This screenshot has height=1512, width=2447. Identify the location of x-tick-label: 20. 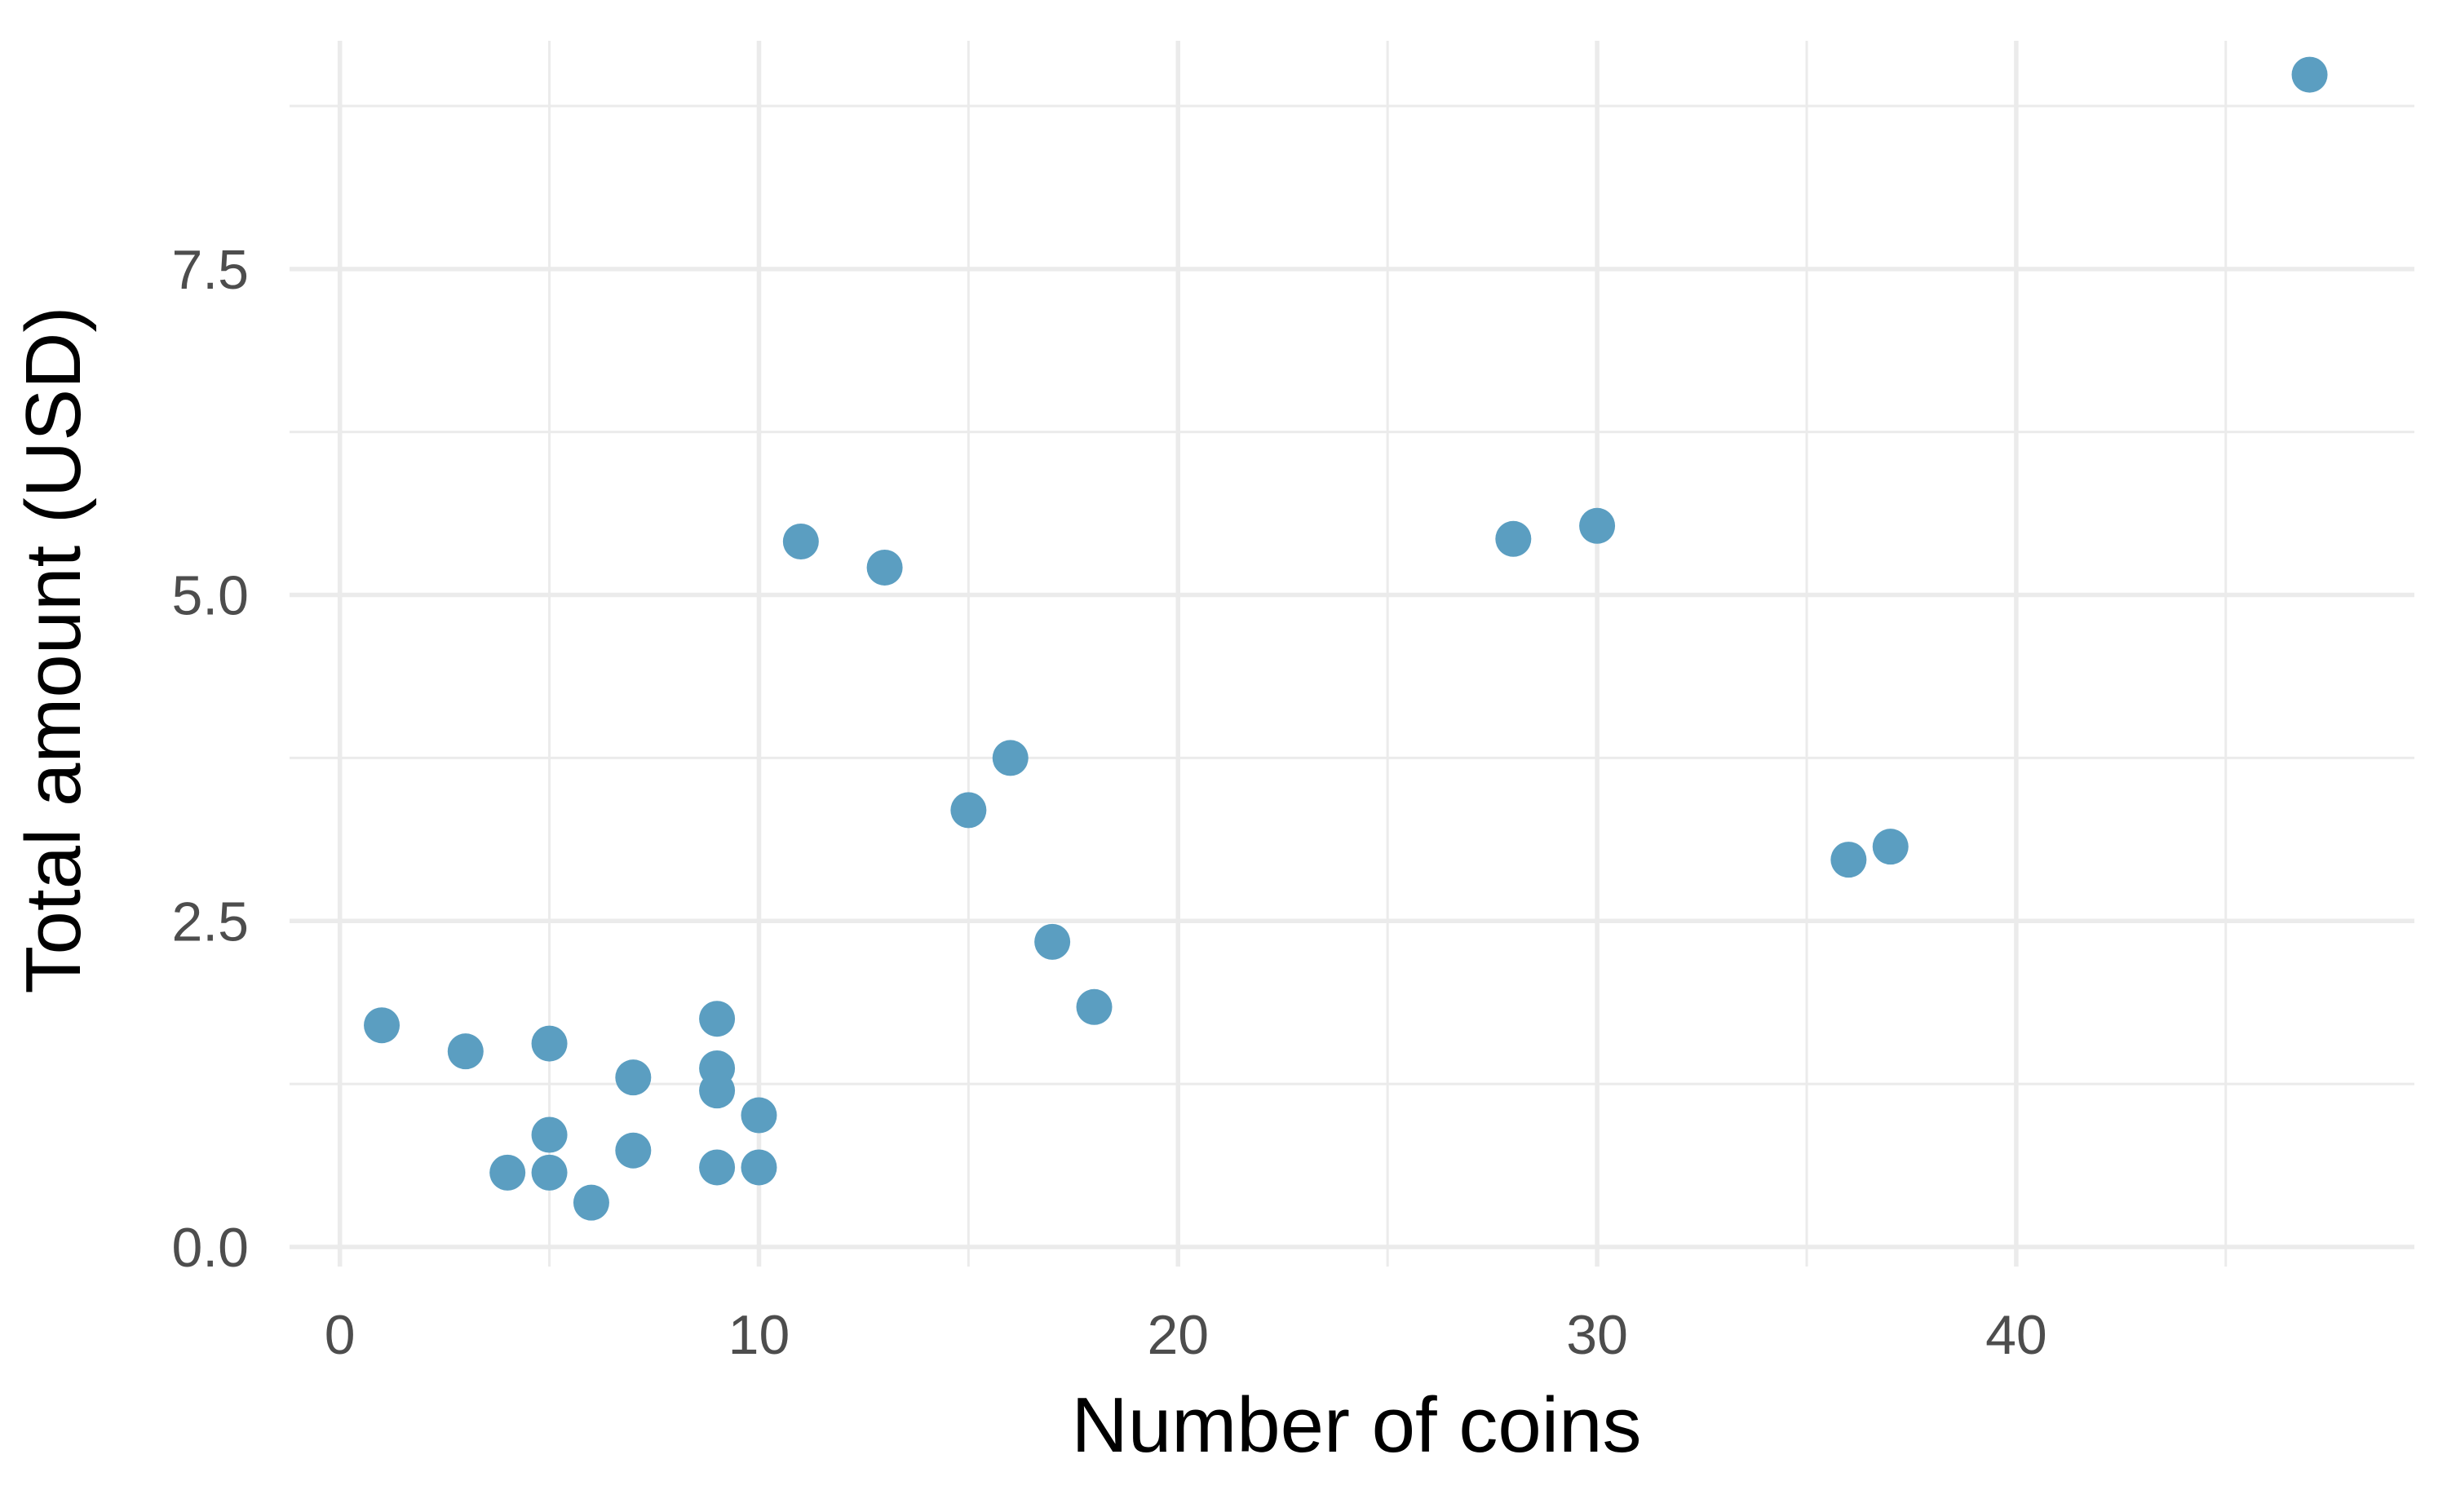
(1178, 1335).